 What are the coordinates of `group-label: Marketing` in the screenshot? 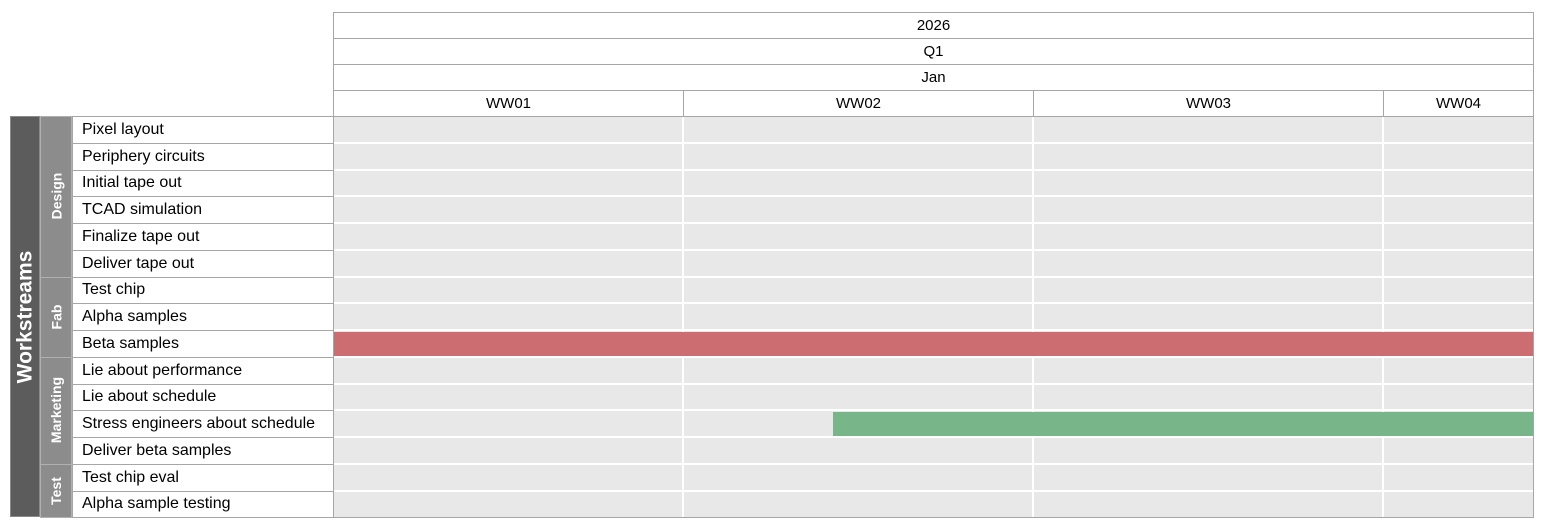 It's located at (56, 410).